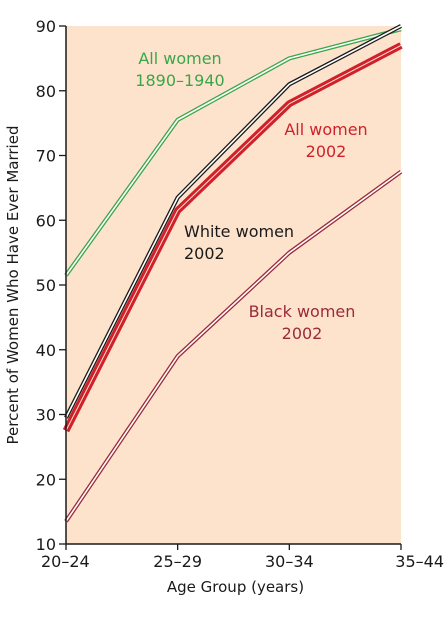 Image resolution: width=446 pixels, height=622 pixels. Describe the element at coordinates (46, 544) in the screenshot. I see `y-tick-label: 10` at that location.